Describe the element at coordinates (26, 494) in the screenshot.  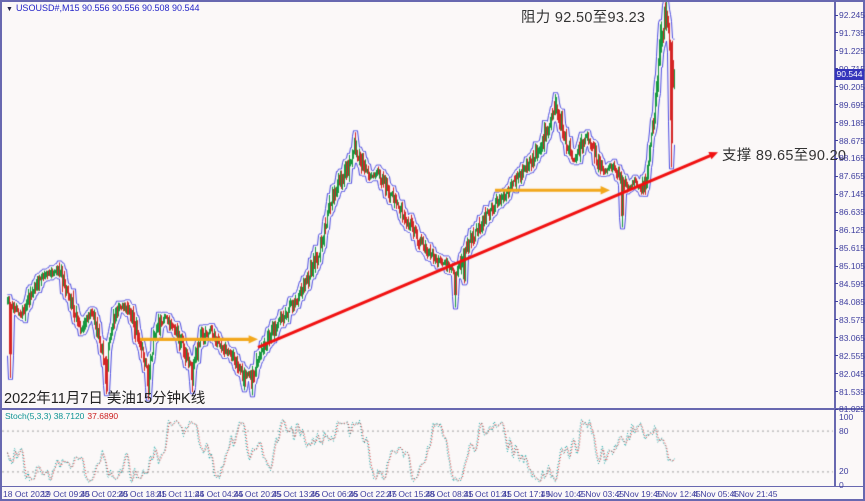
I see `time-axis-label: 18 Oct 2022` at that location.